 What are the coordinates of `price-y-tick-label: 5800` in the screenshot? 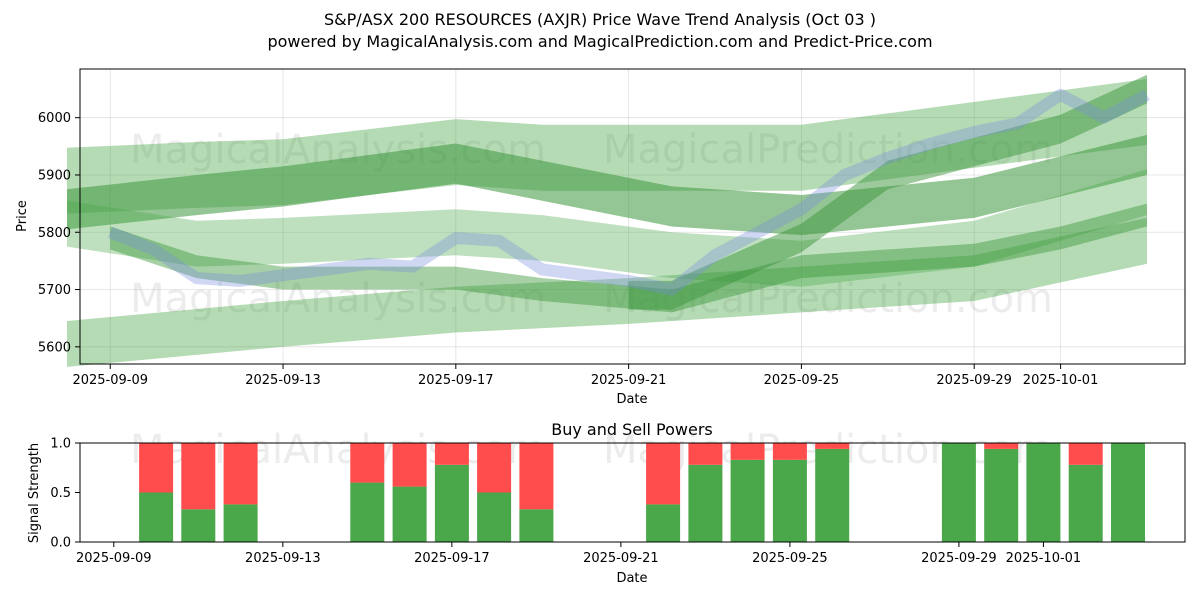 It's located at (54, 233).